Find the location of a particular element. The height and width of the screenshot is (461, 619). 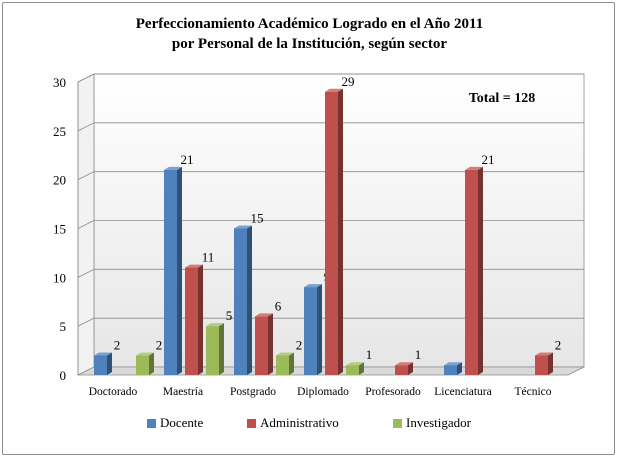

data-label: 29 is located at coordinates (348, 81).